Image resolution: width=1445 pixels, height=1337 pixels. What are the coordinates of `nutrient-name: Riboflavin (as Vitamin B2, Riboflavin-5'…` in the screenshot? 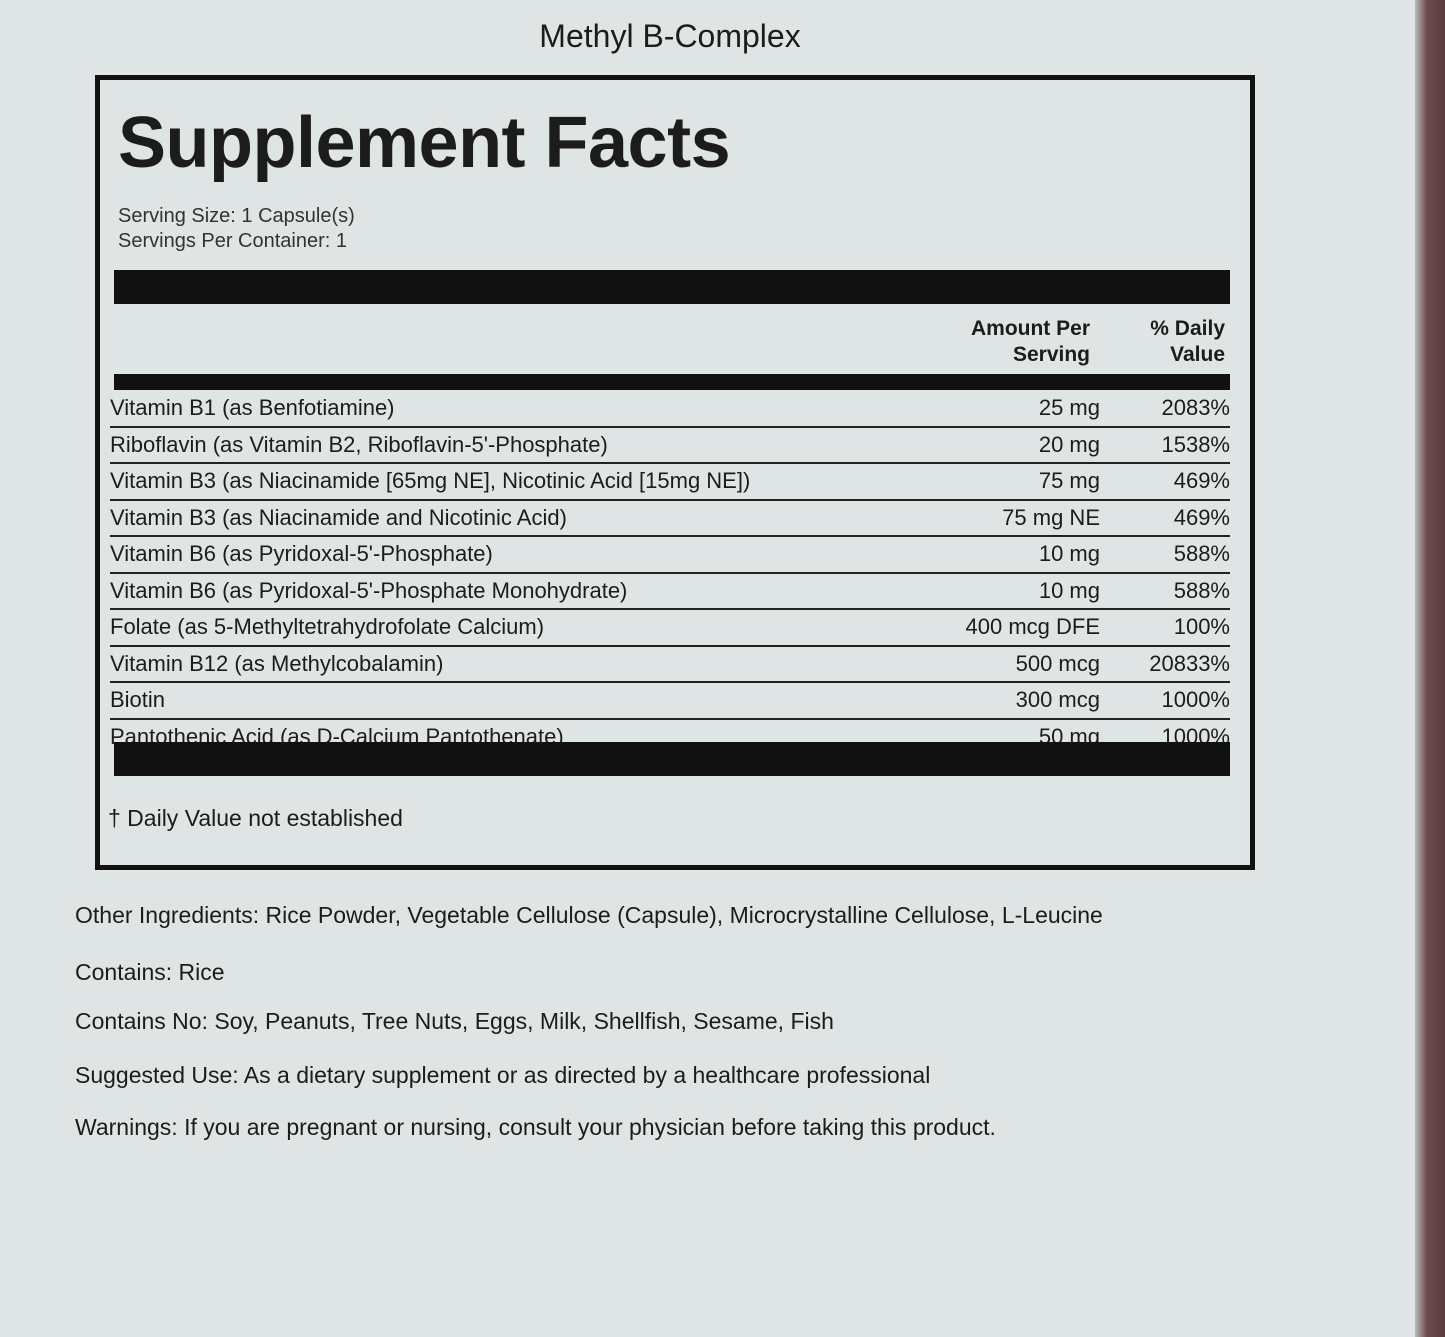 It's located at (359, 444).